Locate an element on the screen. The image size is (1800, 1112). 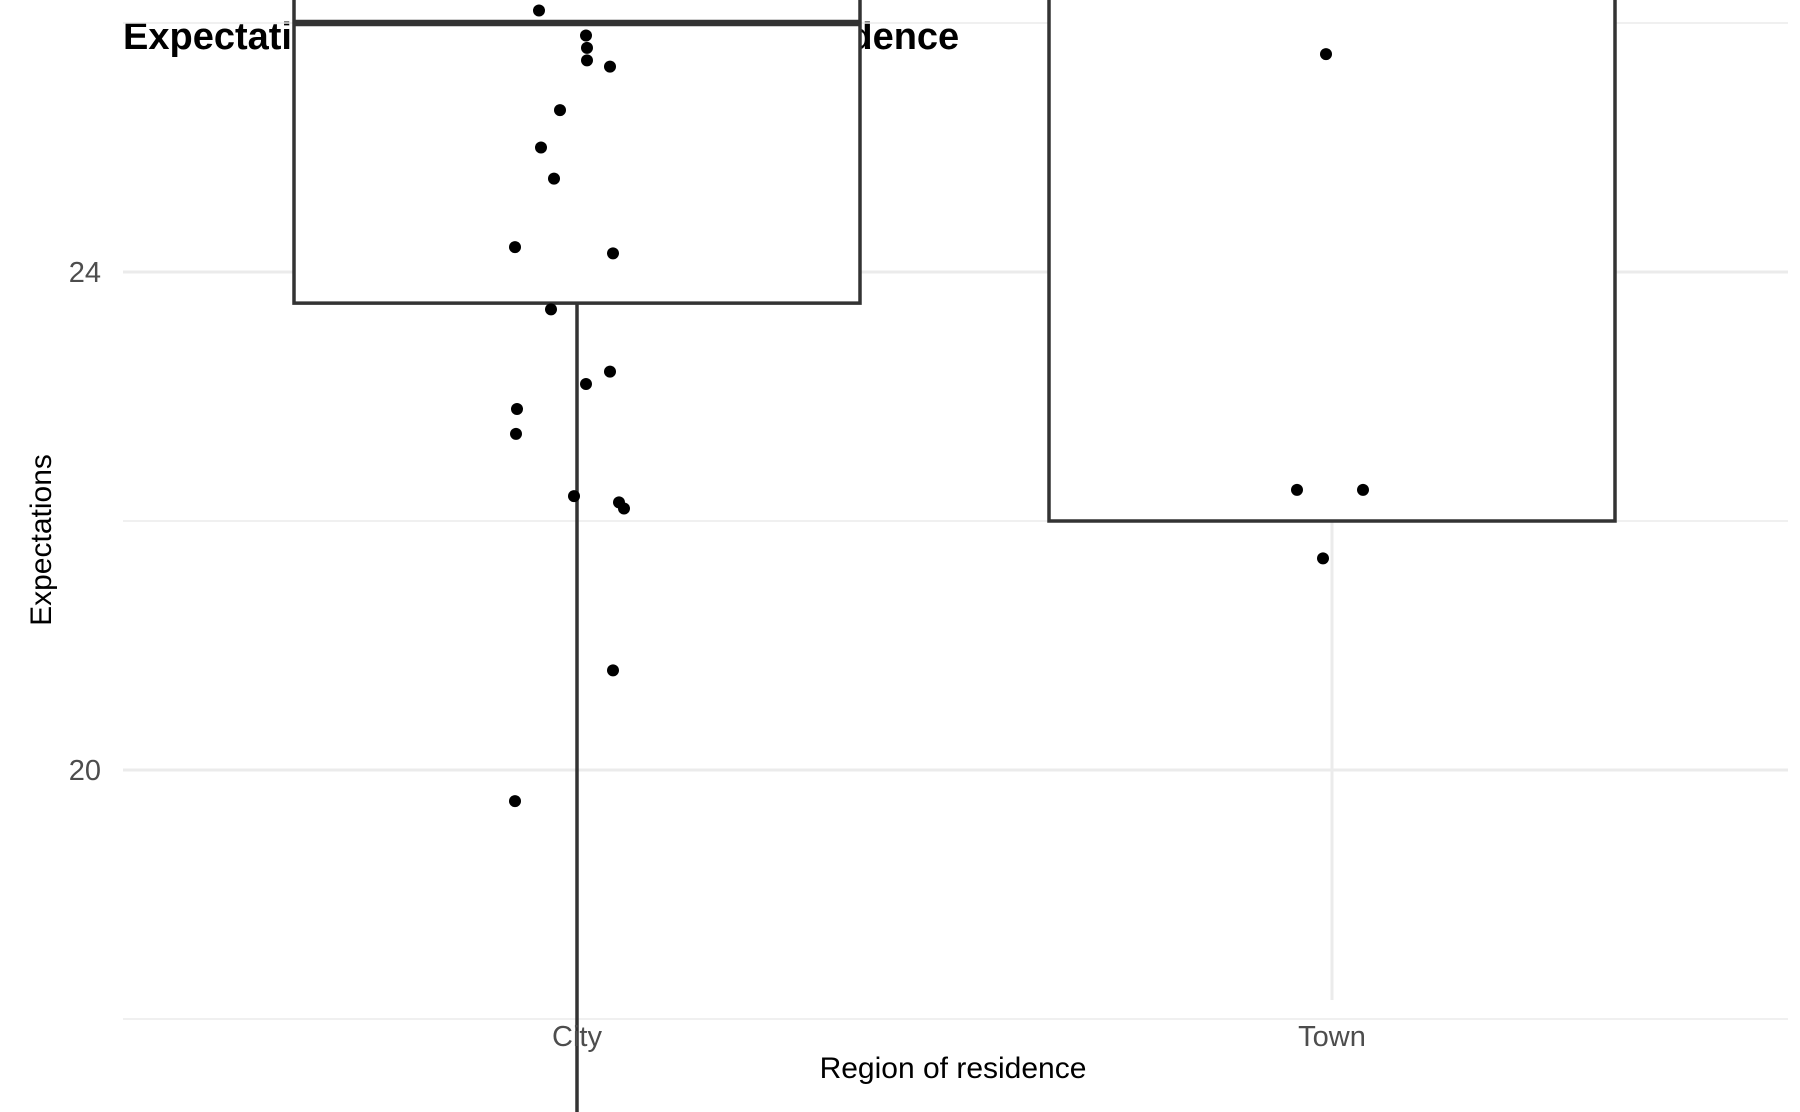
y-axis-label: Expectations is located at coordinates (41, 540).